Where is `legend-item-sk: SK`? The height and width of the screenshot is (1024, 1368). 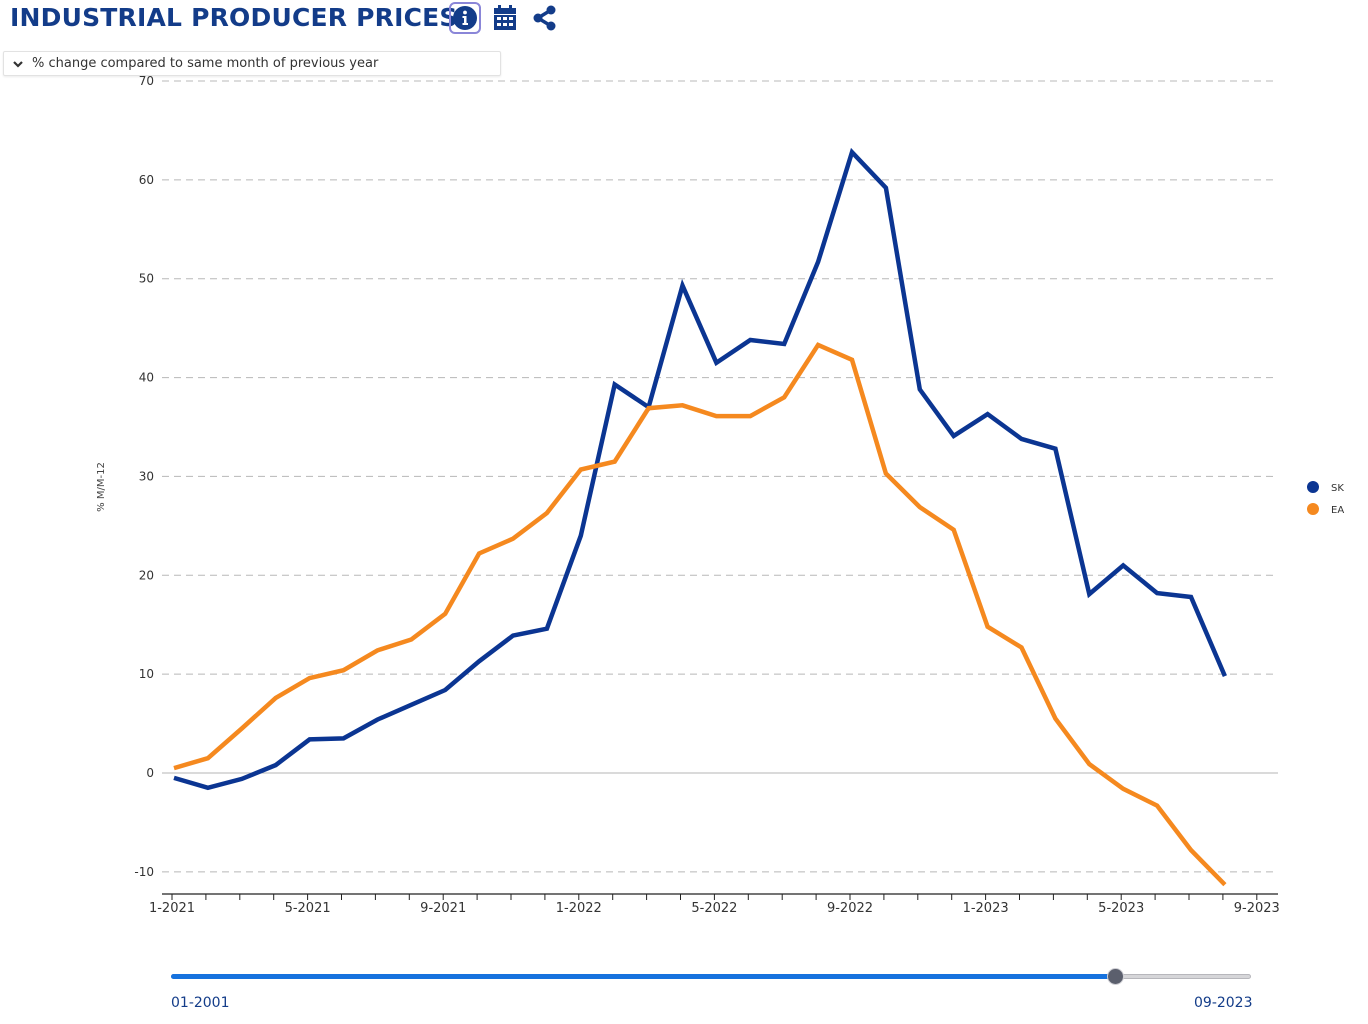
legend-item-sk: SK is located at coordinates (1325, 487).